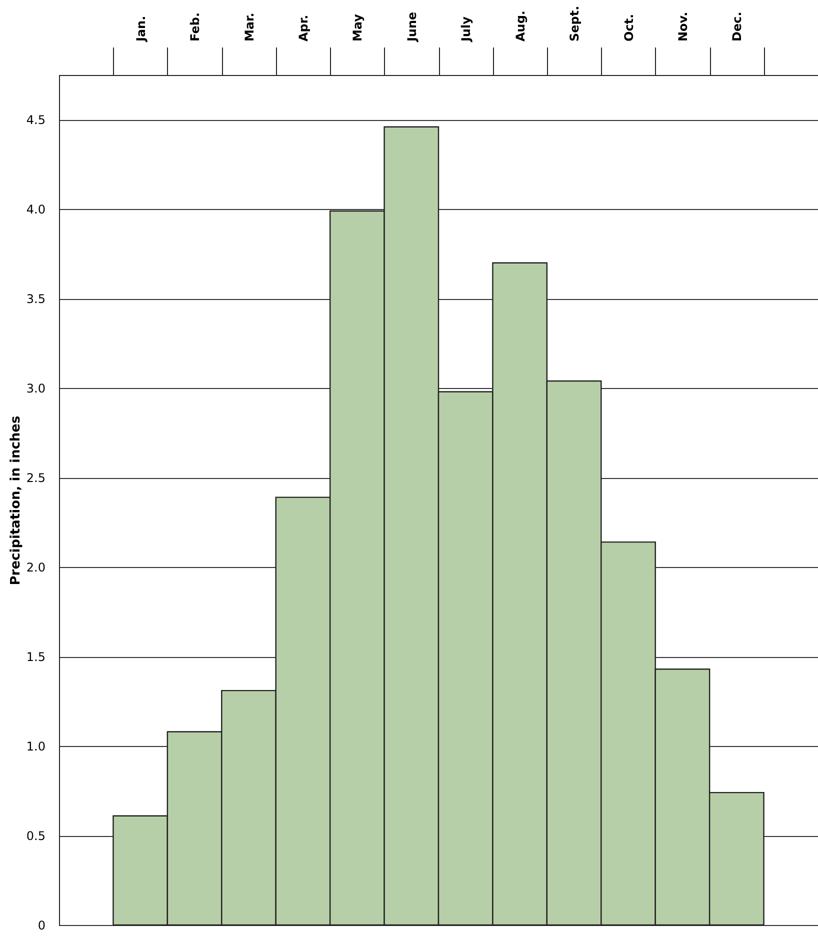 This screenshot has height=936, width=818. What do you see at coordinates (411, 27) in the screenshot?
I see `x-tick-label: June` at bounding box center [411, 27].